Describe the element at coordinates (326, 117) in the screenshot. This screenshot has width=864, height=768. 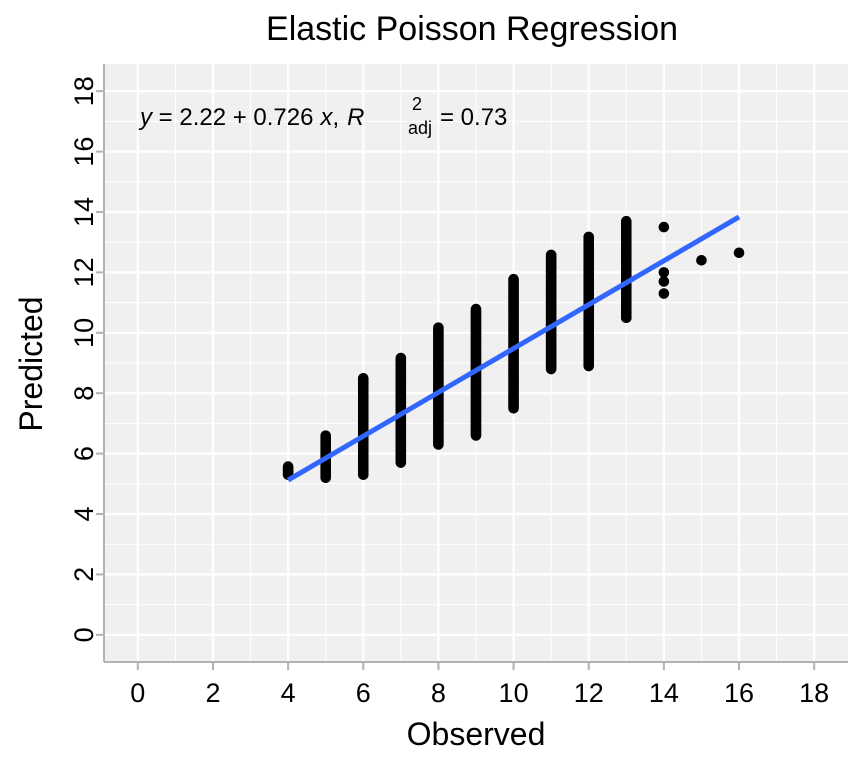
I see `eq-x: x` at that location.